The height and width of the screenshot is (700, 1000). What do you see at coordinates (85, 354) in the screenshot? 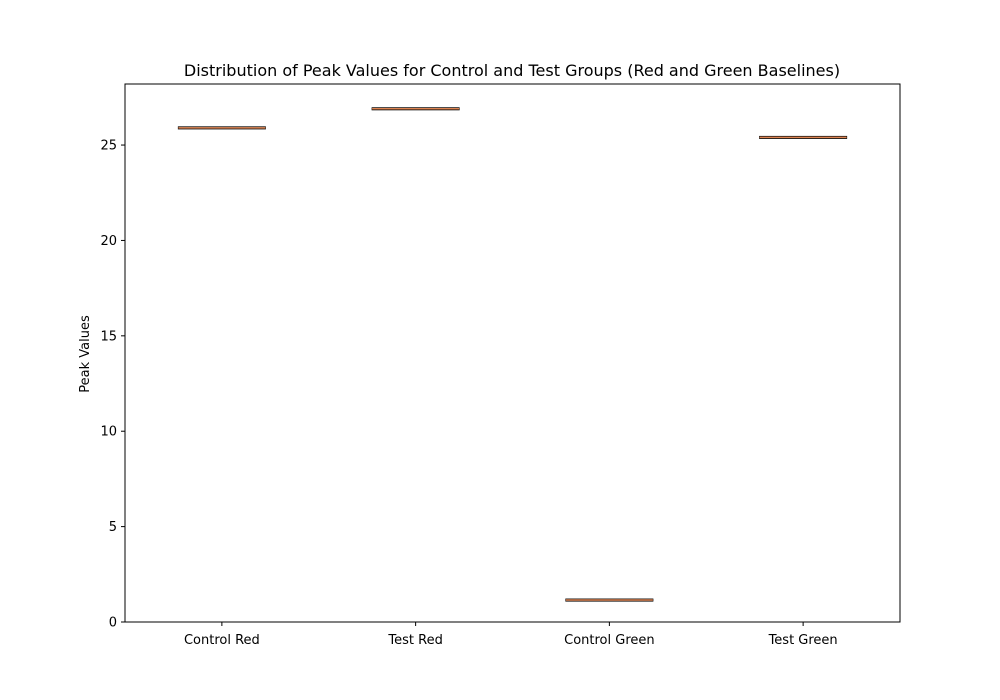
I see `y-axis-label: Peak Values` at bounding box center [85, 354].